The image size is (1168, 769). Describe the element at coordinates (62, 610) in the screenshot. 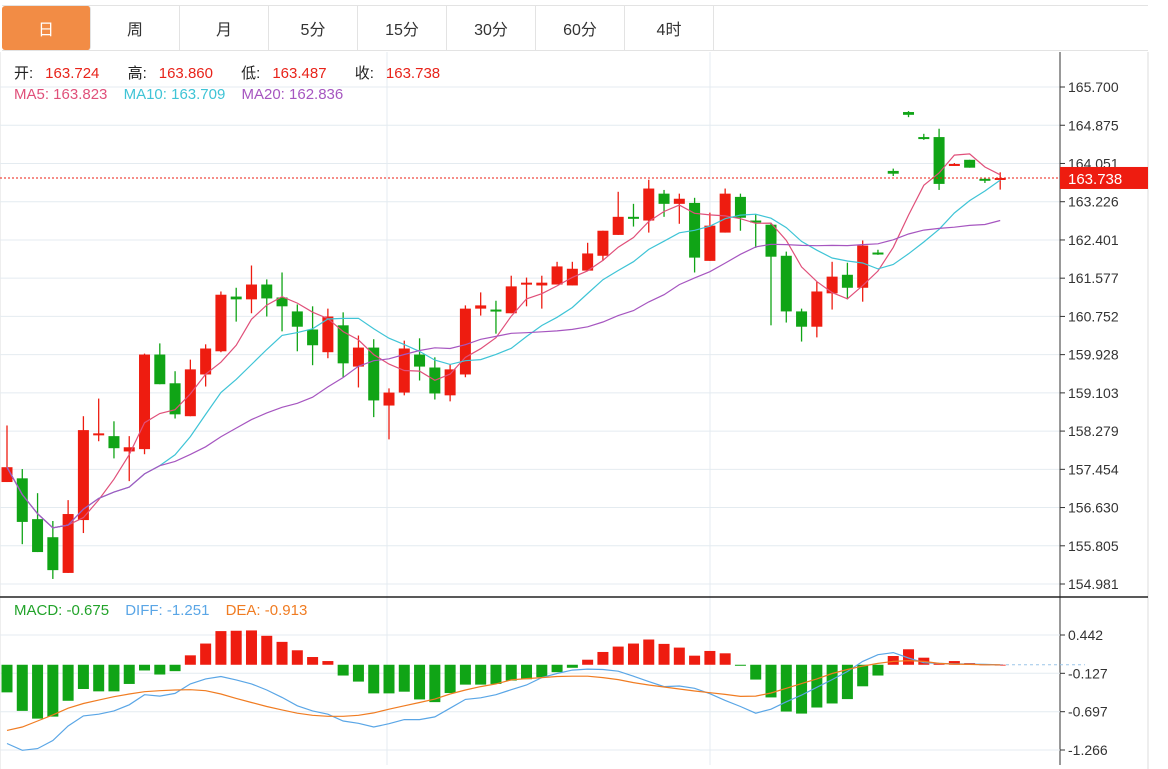

I see `macd-value: MACD: -0.675` at that location.